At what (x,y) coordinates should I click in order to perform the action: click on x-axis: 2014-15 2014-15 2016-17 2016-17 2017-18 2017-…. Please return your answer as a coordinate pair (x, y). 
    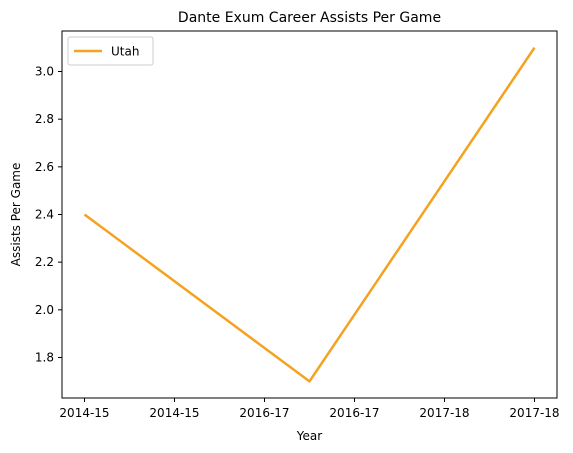
    Looking at the image, I should click on (309, 409).